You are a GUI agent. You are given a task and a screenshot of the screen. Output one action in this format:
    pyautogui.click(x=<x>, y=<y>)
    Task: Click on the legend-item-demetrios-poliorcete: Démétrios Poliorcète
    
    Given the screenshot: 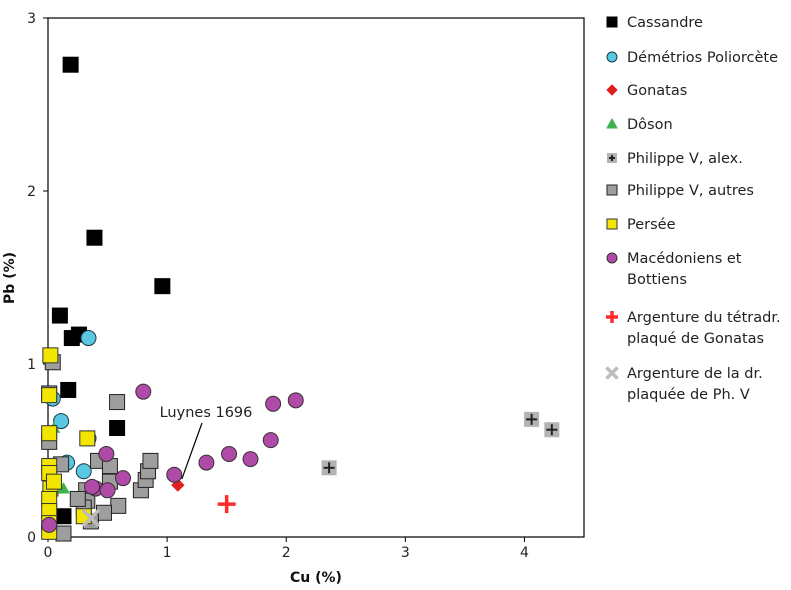 What is the action you would take?
    pyautogui.click(x=692, y=58)
    